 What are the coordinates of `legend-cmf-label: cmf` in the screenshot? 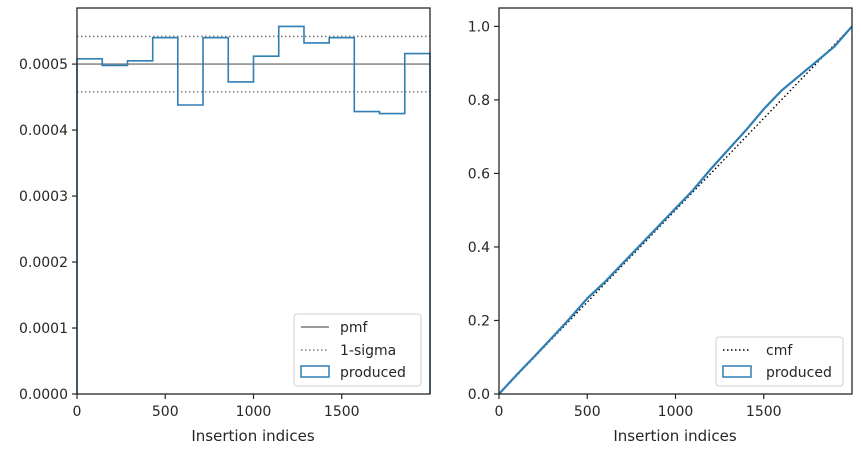 It's located at (779, 351).